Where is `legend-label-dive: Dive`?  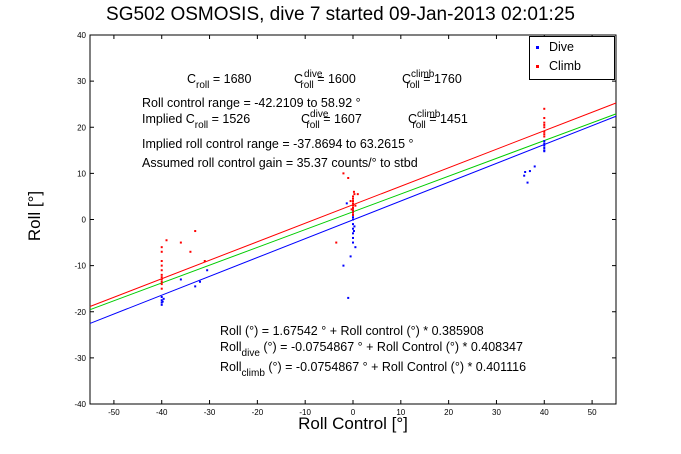 legend-label-dive: Dive is located at coordinates (562, 47).